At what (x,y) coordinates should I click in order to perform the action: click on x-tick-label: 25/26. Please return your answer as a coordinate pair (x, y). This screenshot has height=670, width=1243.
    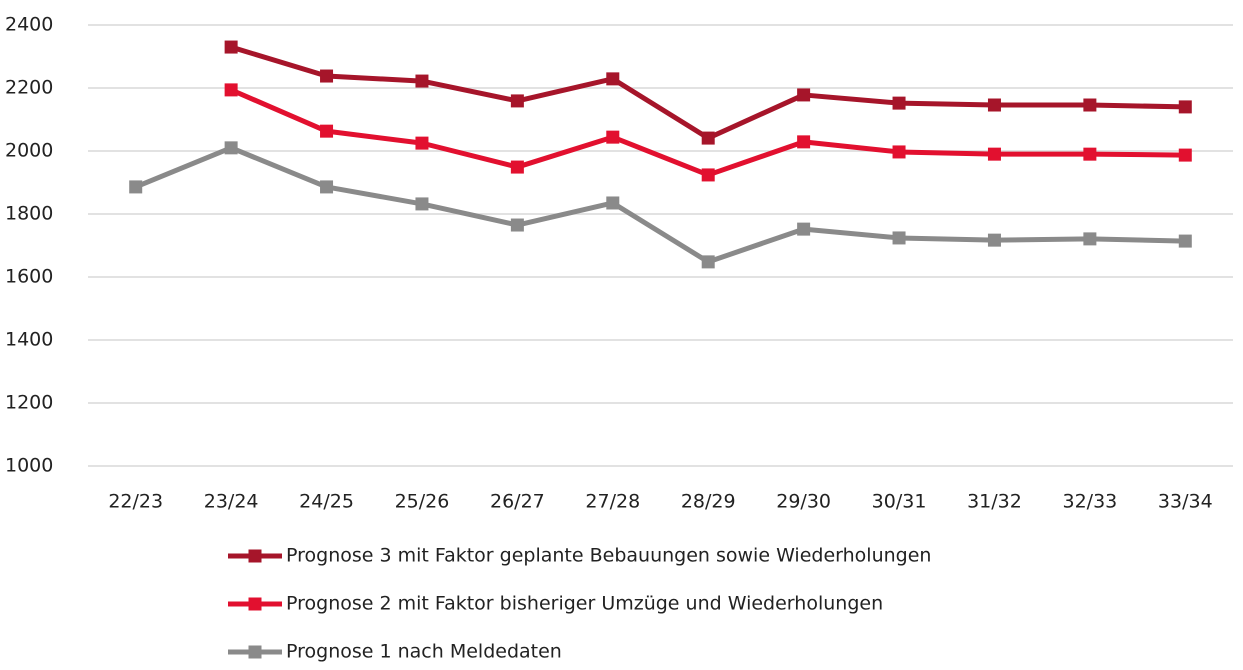
    Looking at the image, I should click on (422, 502).